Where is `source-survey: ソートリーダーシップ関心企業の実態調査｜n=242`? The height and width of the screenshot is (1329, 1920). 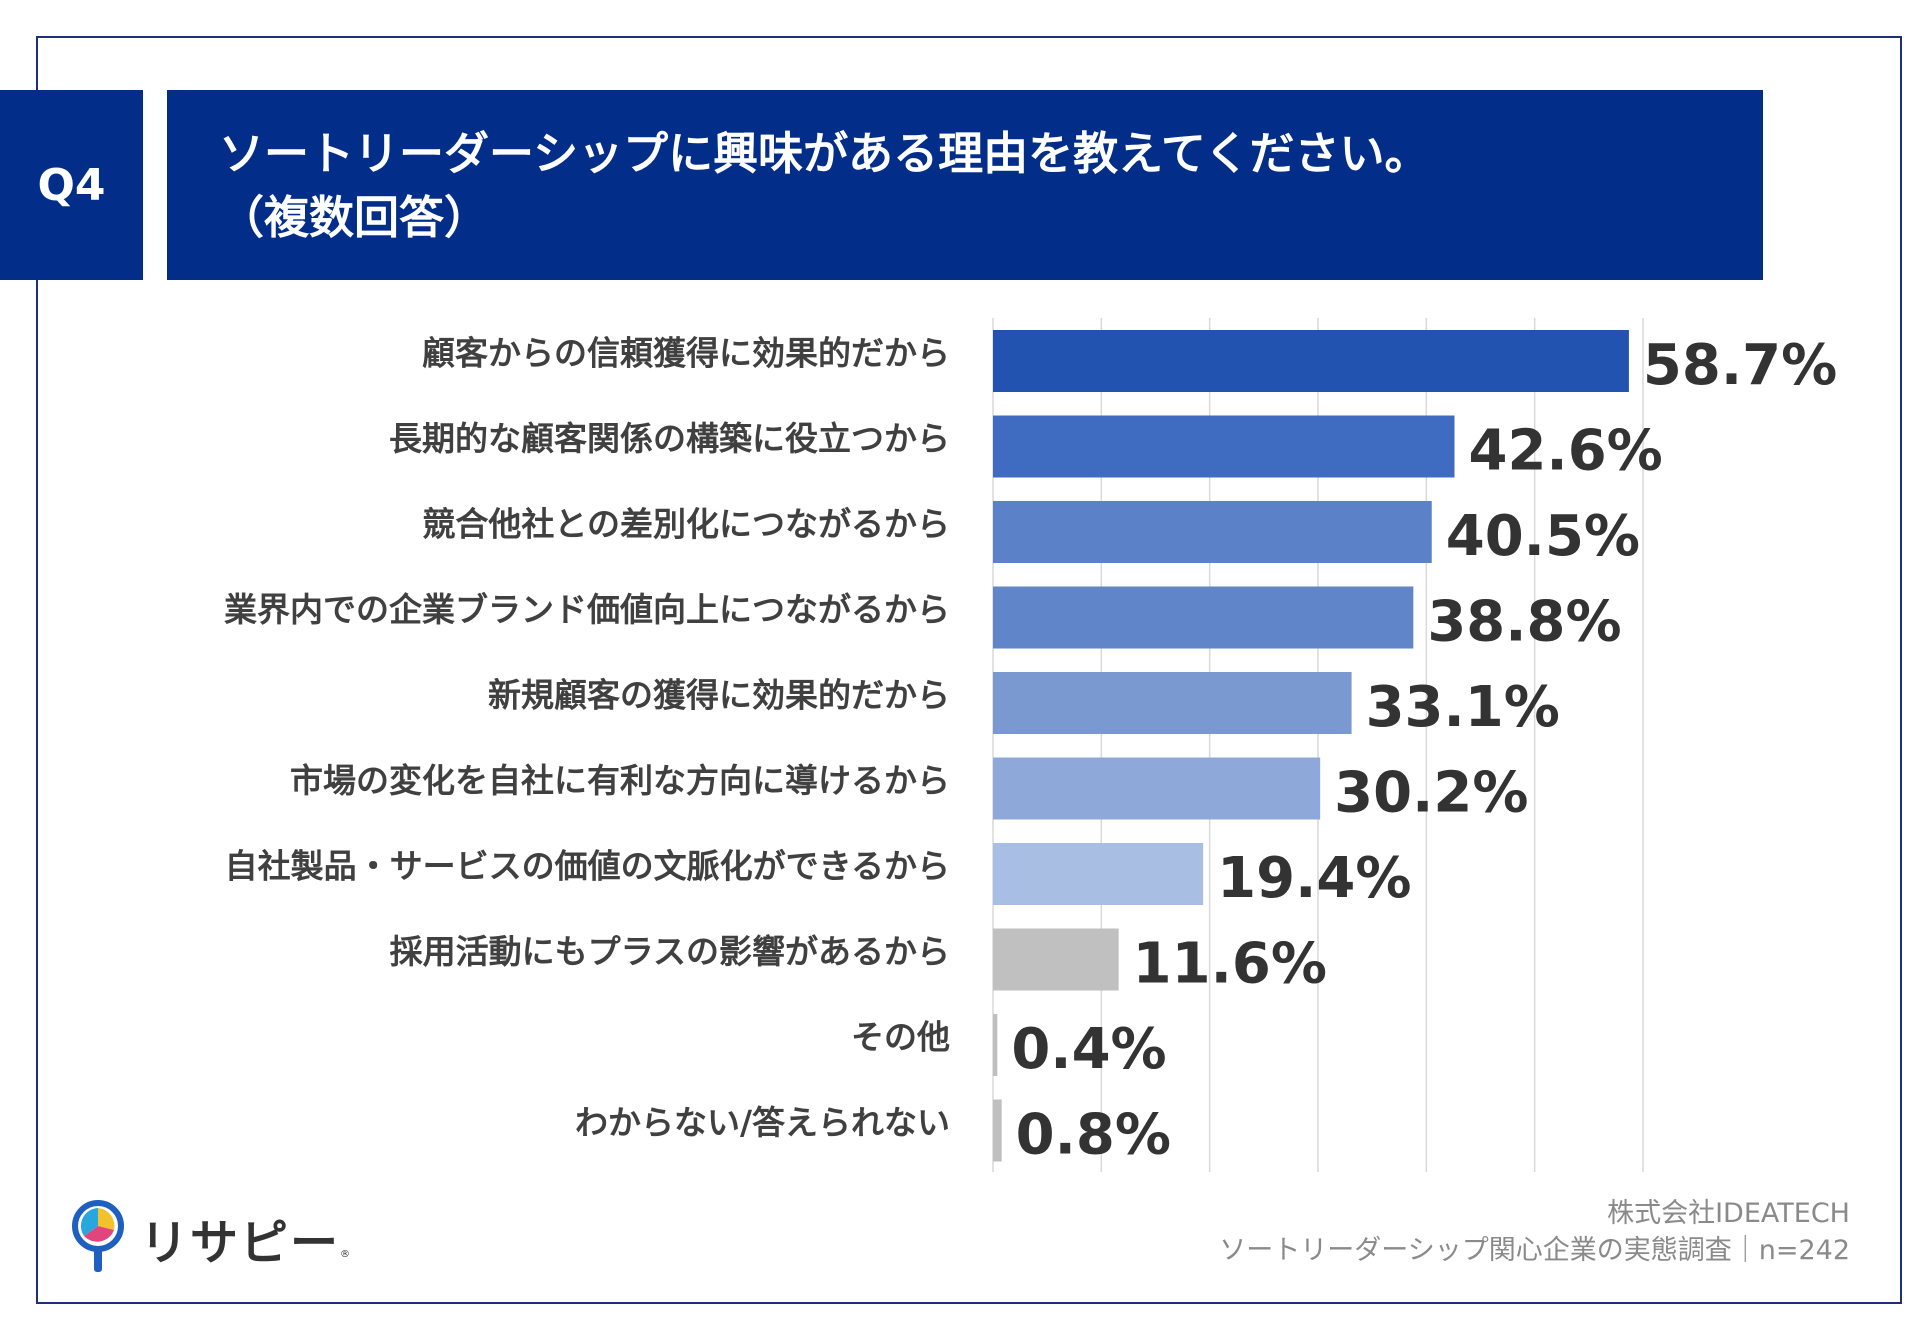
source-survey: ソートリーダーシップ関心企業の実態調査｜n=242 is located at coordinates (1534, 1250).